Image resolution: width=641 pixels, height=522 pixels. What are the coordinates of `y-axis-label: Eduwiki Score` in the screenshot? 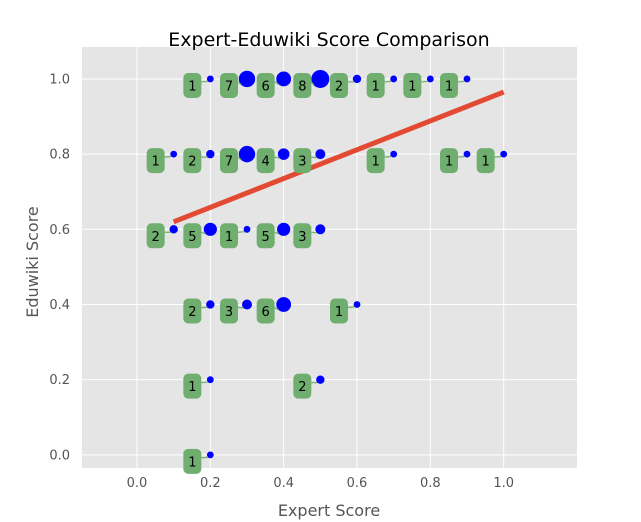 It's located at (32, 262).